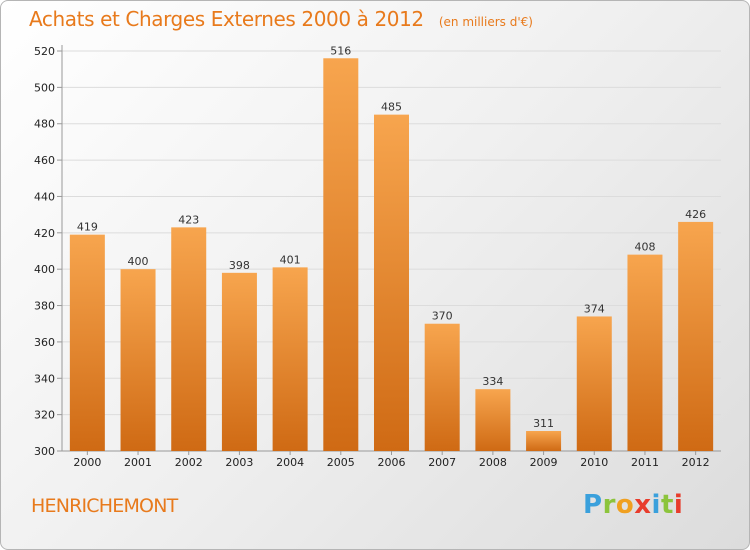  I want to click on proxiti-logo: Proxiti, so click(633, 505).